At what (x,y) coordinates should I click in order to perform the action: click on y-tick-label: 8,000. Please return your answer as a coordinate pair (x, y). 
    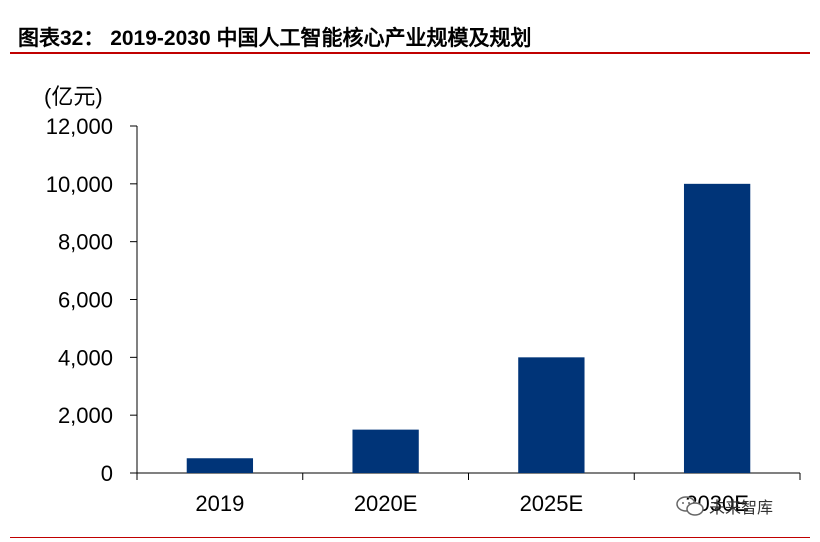
    Looking at the image, I should click on (85, 242).